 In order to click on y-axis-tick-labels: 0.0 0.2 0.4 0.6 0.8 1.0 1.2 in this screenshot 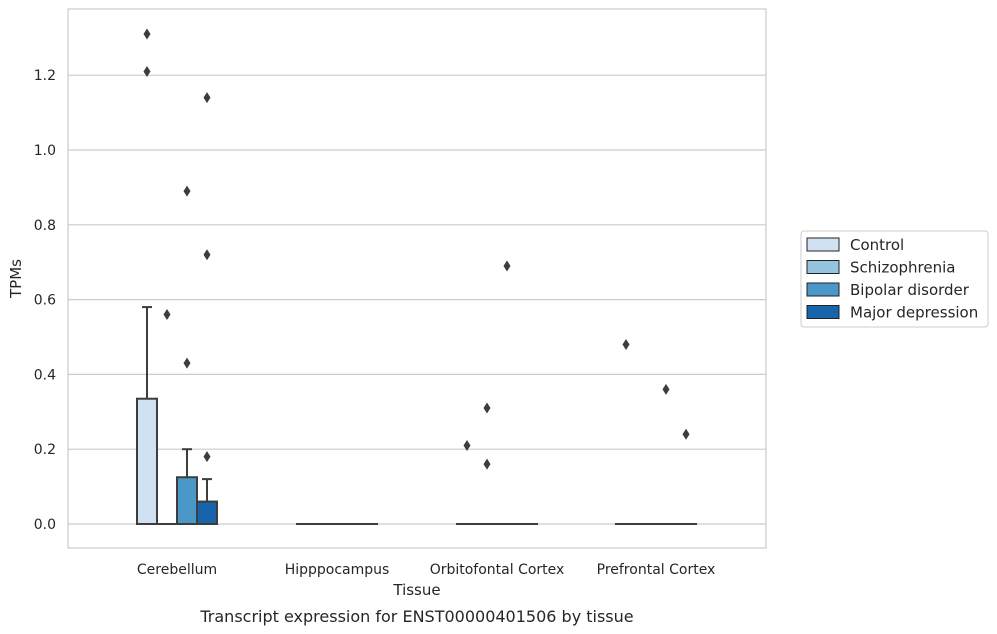, I will do `click(45, 300)`.